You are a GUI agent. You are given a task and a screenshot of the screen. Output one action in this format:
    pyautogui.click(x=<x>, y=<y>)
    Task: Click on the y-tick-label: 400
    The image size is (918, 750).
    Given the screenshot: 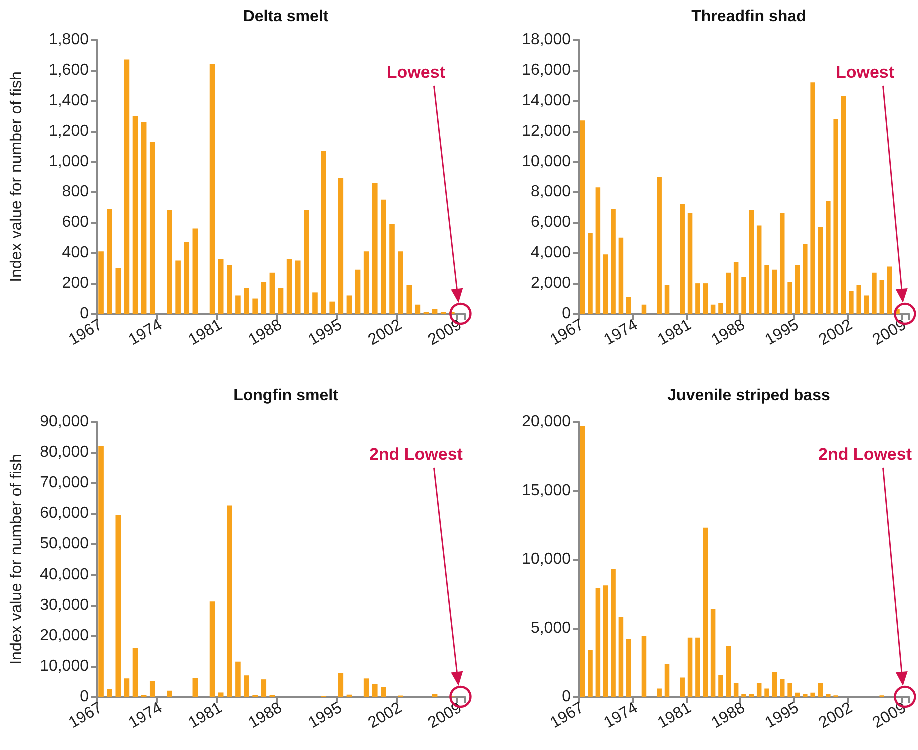 What is the action you would take?
    pyautogui.click(x=76, y=253)
    